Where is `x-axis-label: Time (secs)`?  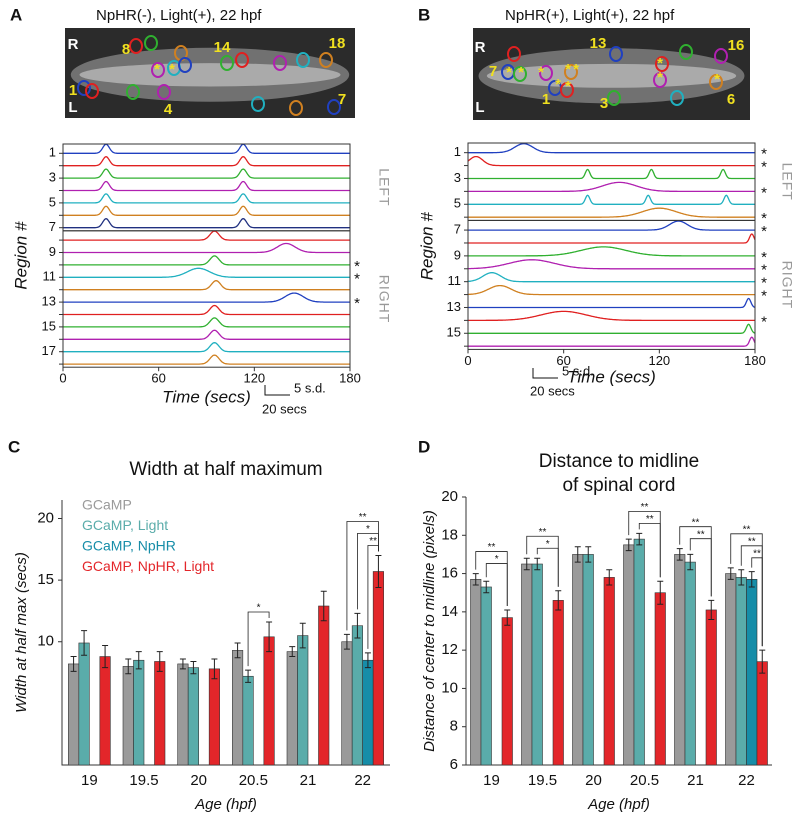 x-axis-label: Time (secs) is located at coordinates (611, 376).